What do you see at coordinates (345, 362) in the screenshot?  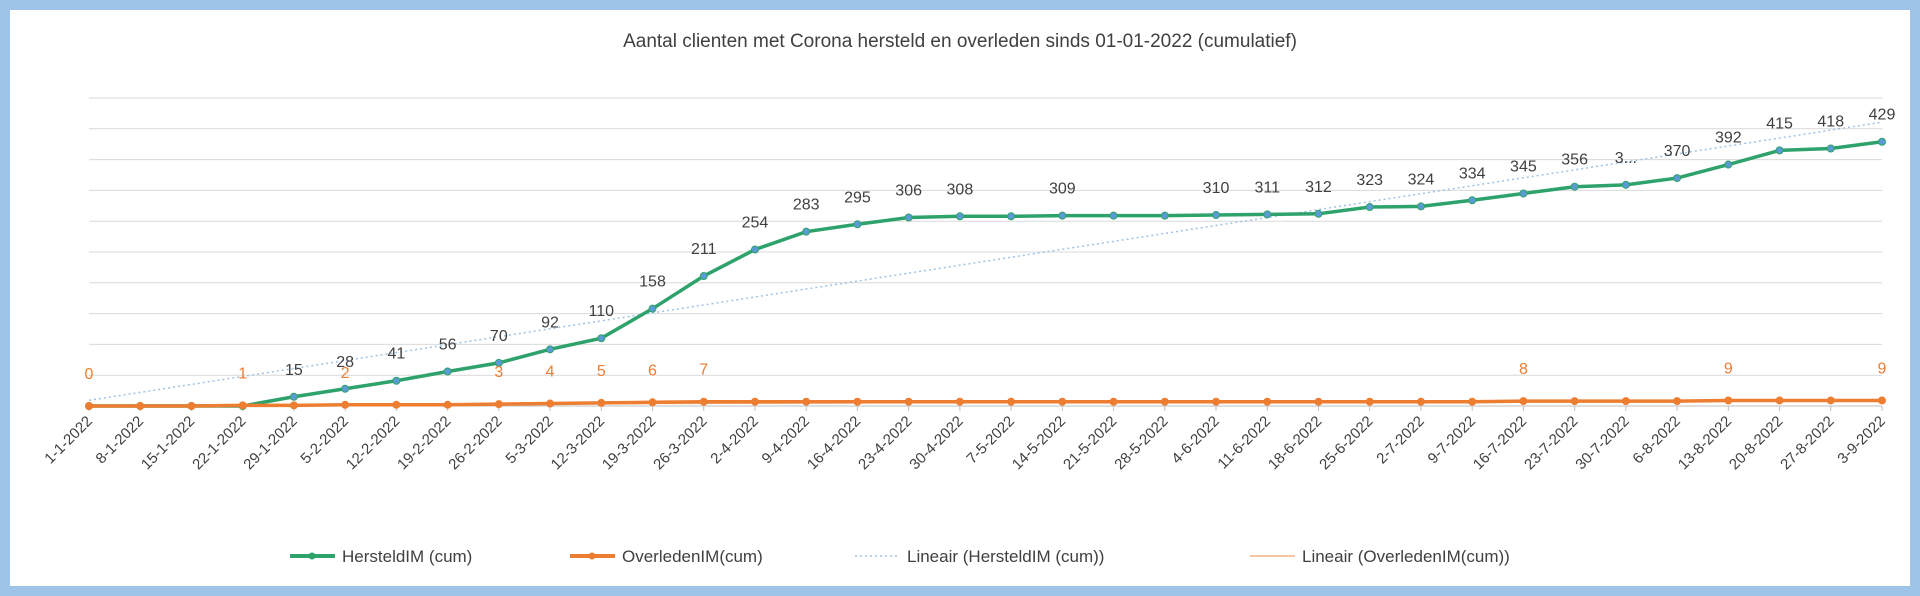 I see `data-label: 28` at bounding box center [345, 362].